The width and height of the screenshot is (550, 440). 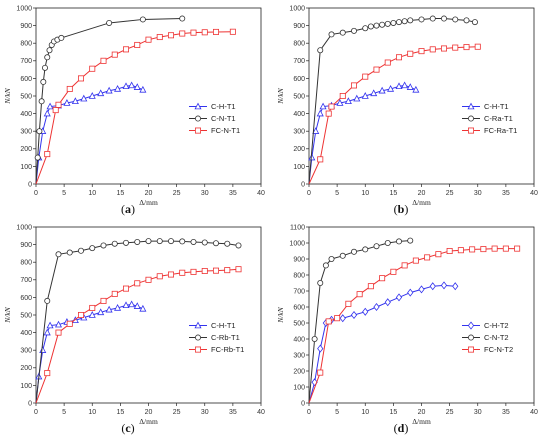 I want to click on legend-label: FC-Ra-T1, so click(x=500, y=130).